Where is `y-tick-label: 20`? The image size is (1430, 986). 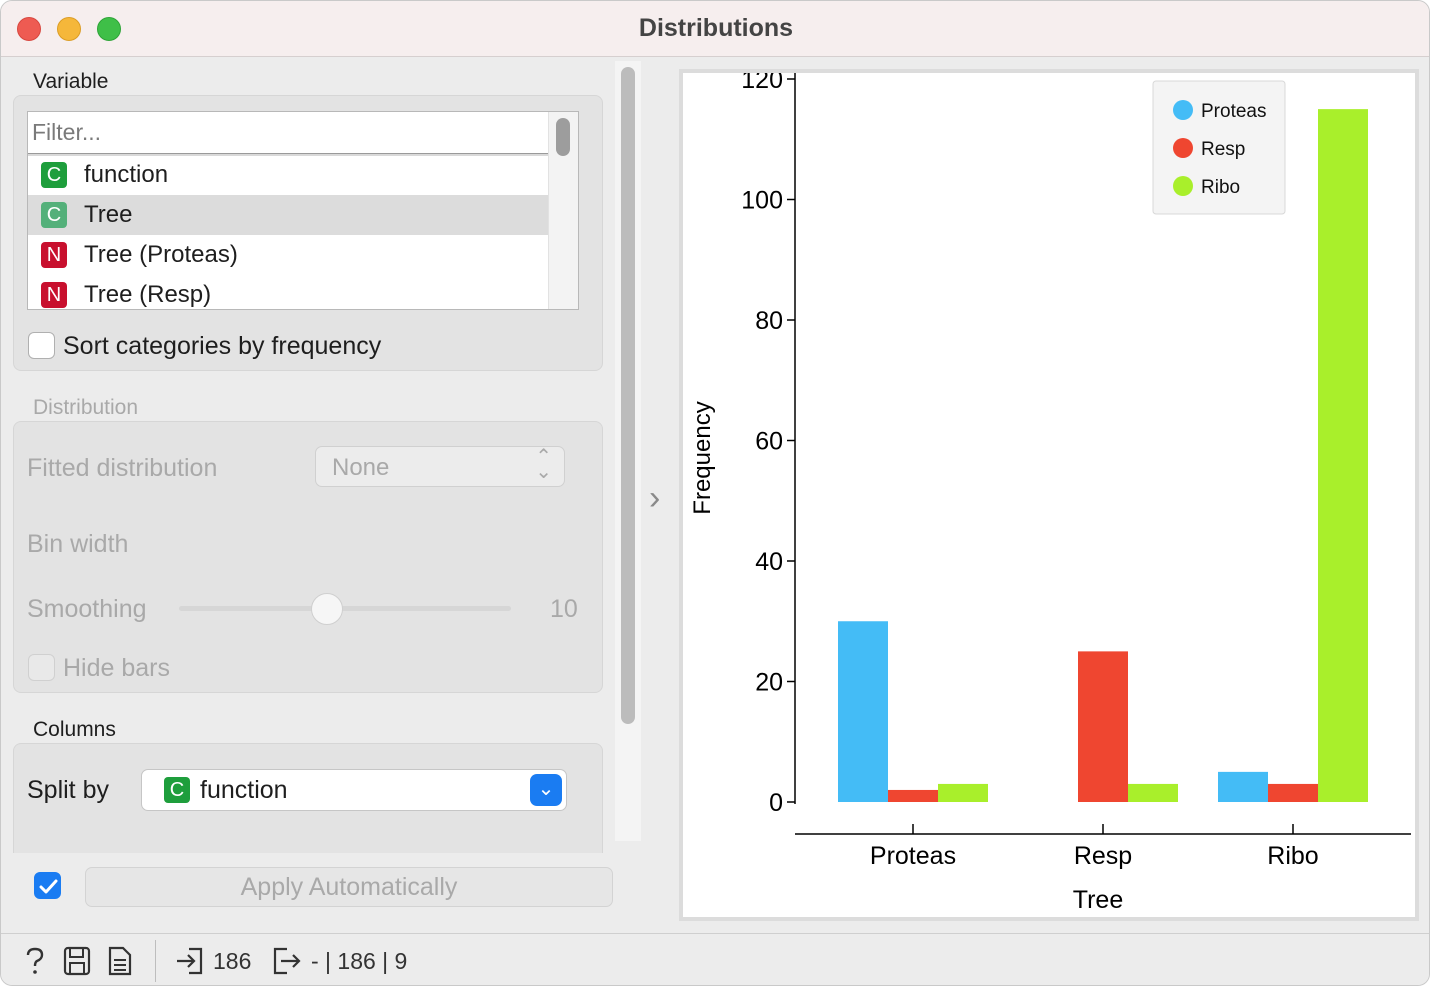 y-tick-label: 20 is located at coordinates (769, 683).